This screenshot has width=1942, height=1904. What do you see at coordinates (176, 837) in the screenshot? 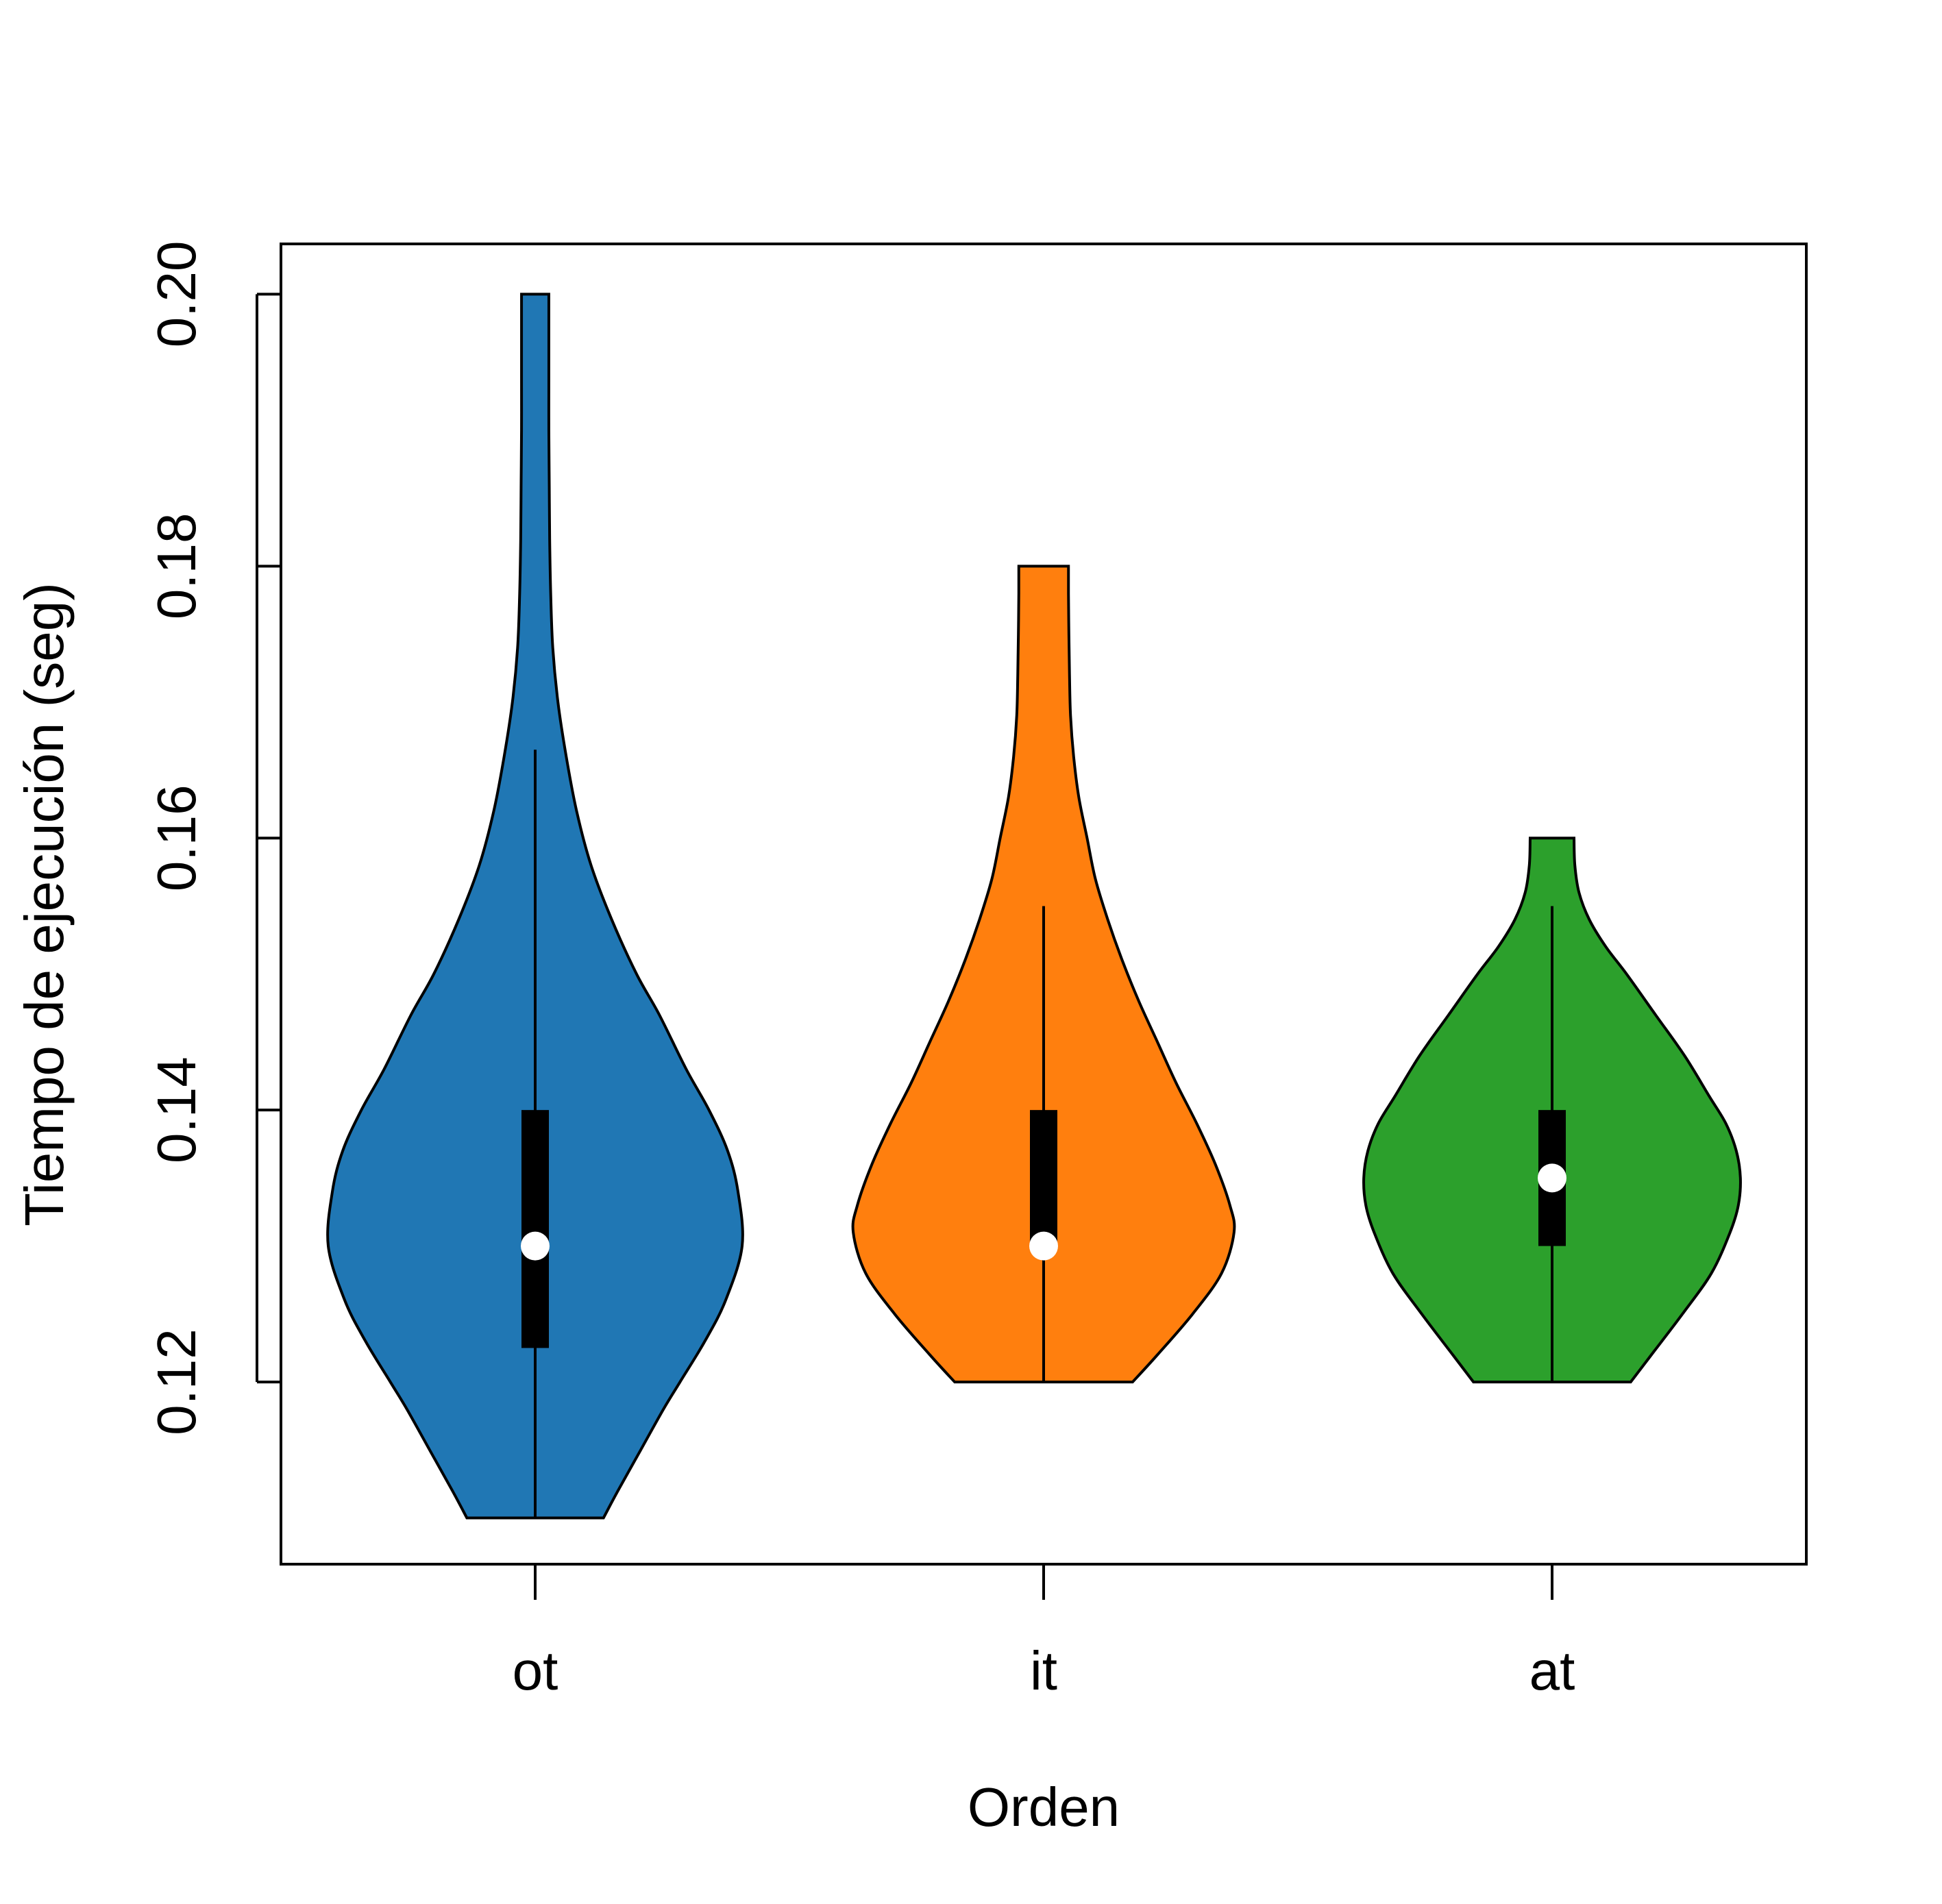
I see `y-tick-label: 0.16` at bounding box center [176, 837].